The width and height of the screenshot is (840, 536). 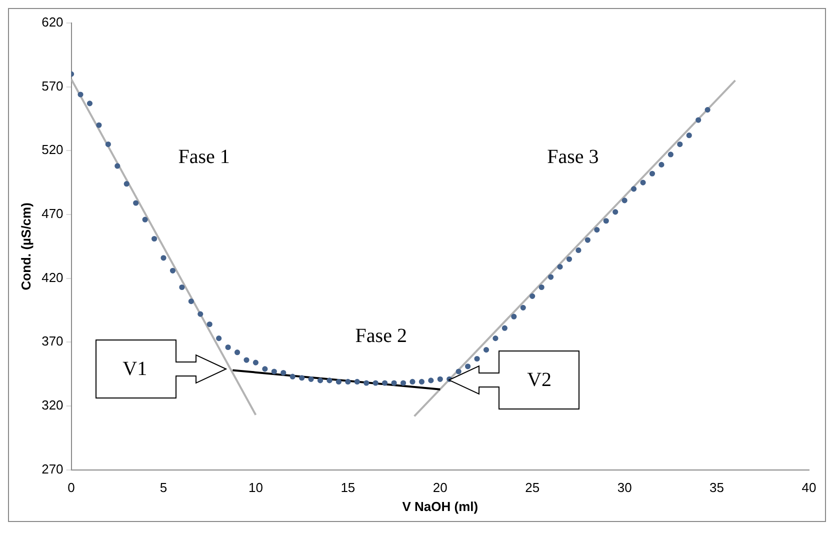 What do you see at coordinates (573, 157) in the screenshot?
I see `annotation: Fase 3` at bounding box center [573, 157].